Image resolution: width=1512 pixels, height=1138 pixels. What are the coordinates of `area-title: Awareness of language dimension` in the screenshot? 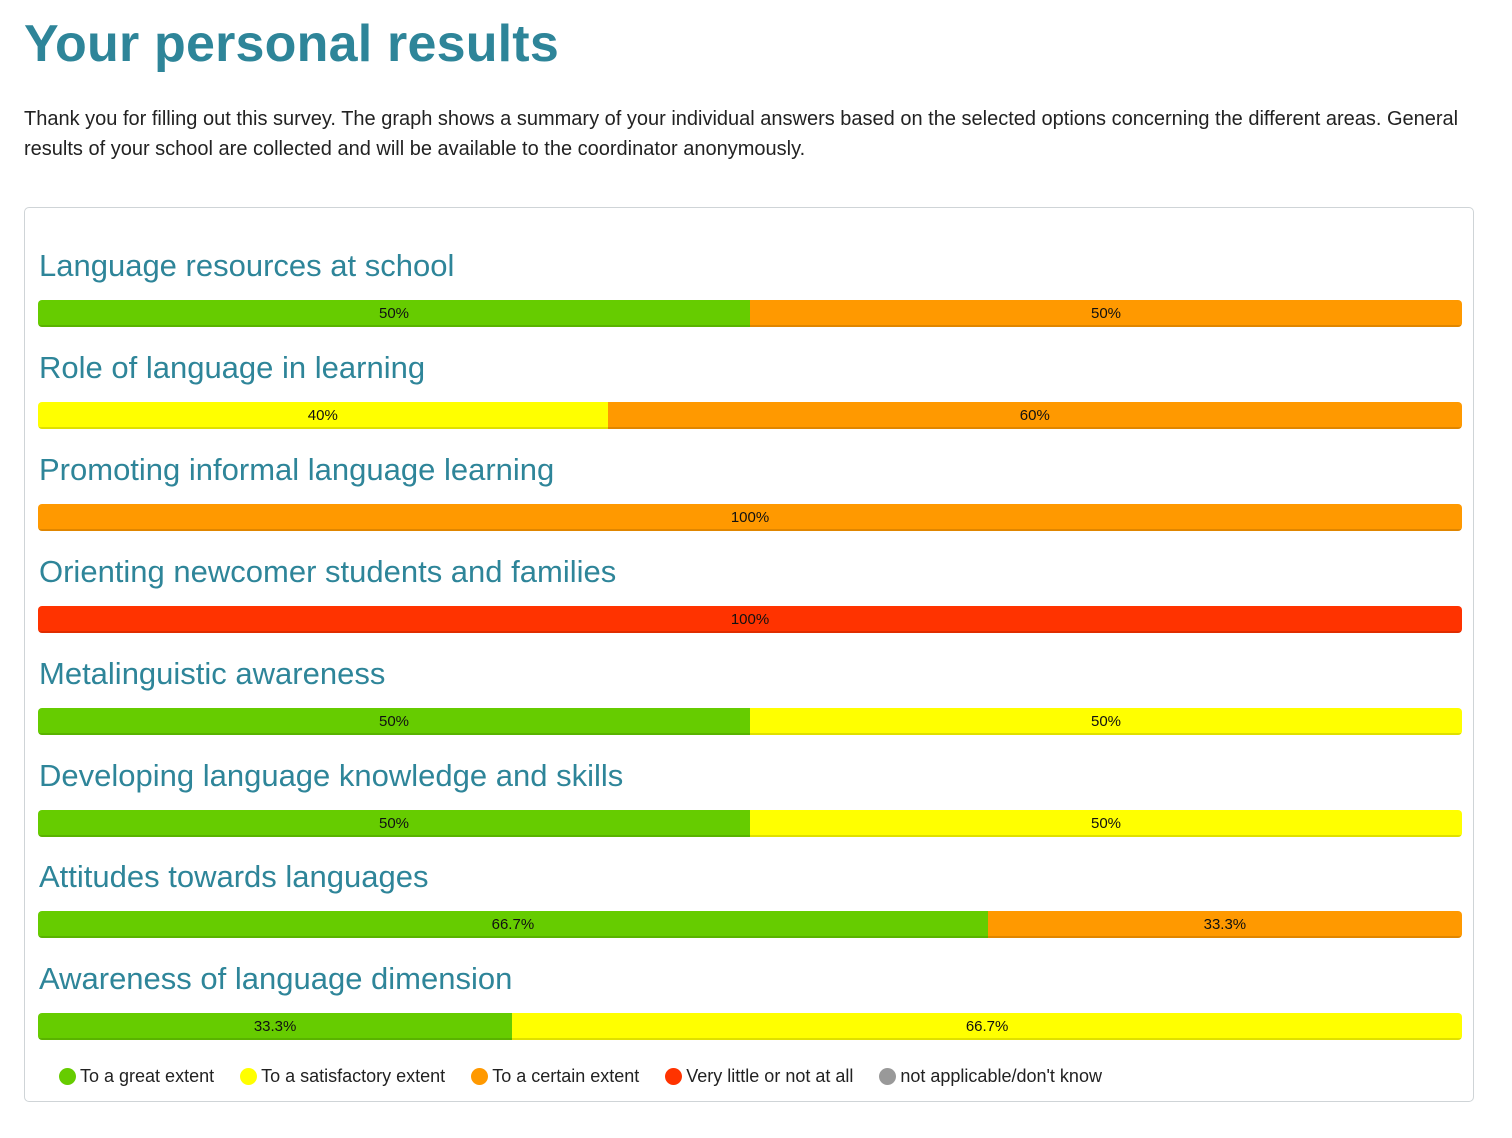 It's located at (276, 979).